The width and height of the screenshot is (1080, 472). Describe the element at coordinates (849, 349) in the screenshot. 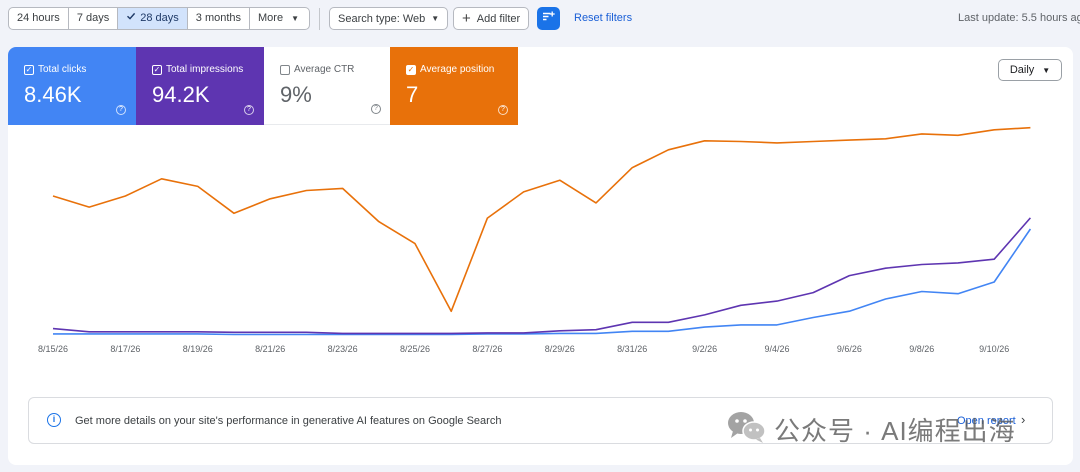

I see `x-tick-label: 9/6/26` at that location.